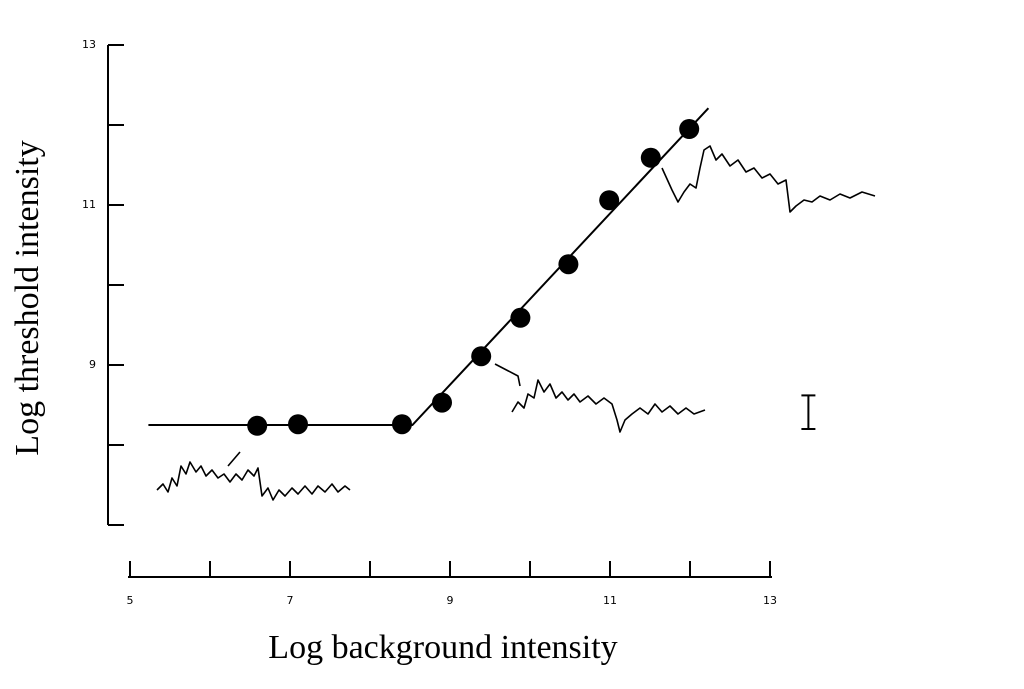 This screenshot has width=1024, height=689. What do you see at coordinates (290, 600) in the screenshot?
I see `x-tick-label: 7` at bounding box center [290, 600].